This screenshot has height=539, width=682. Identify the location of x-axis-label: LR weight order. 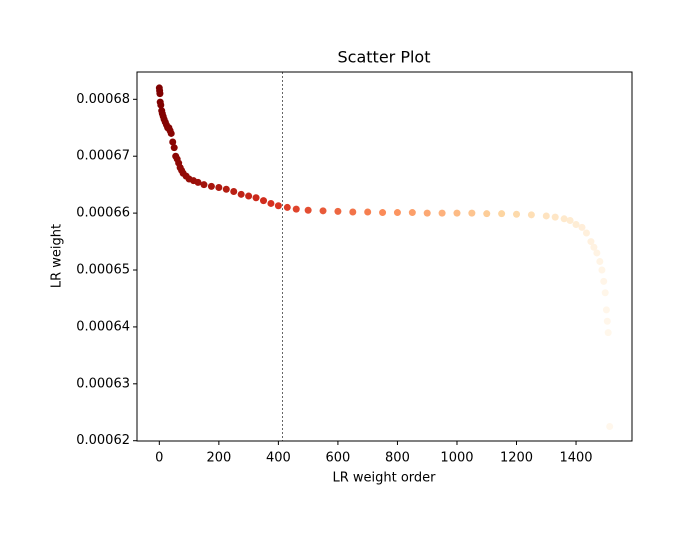
(384, 478).